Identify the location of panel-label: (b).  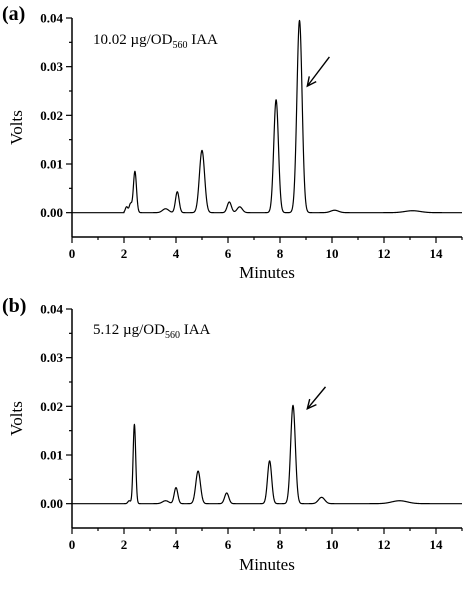
(14, 306).